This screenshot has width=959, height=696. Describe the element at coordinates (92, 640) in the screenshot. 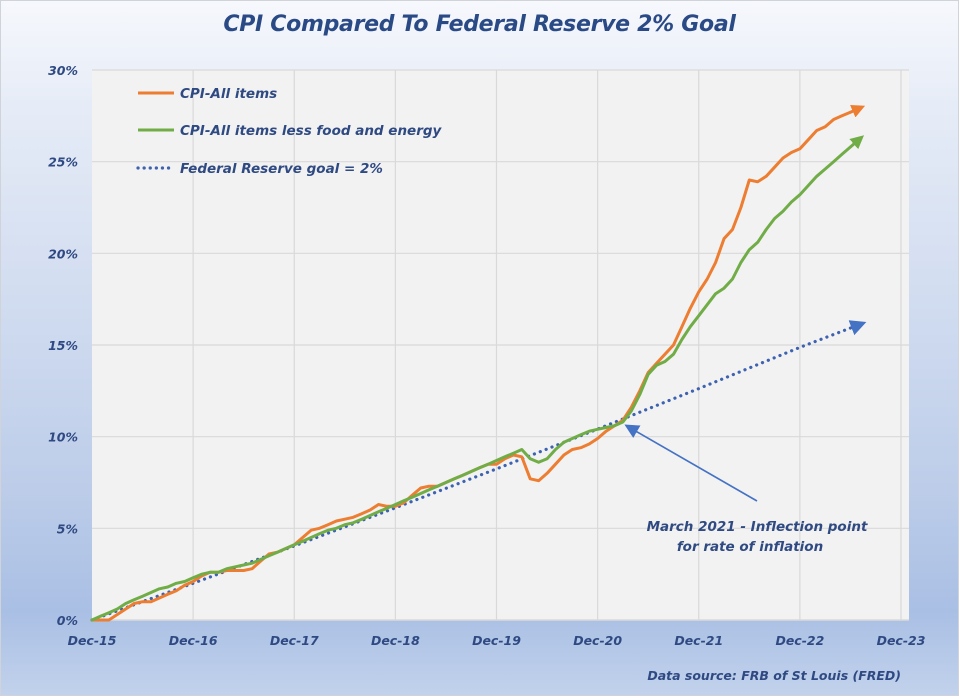

I see `x-tick-label: Dec-15` at that location.